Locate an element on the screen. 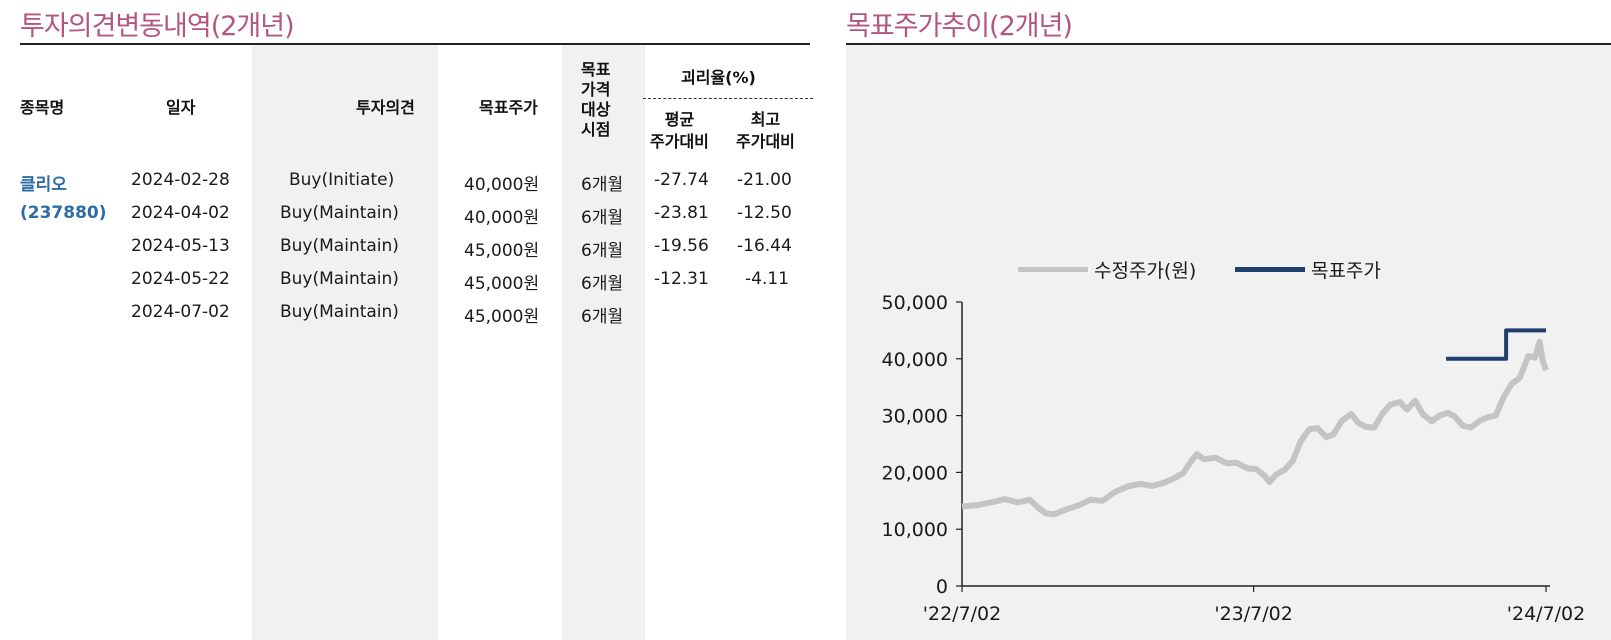 This screenshot has width=1611, height=640. row-avg: -27.74 is located at coordinates (681, 180).